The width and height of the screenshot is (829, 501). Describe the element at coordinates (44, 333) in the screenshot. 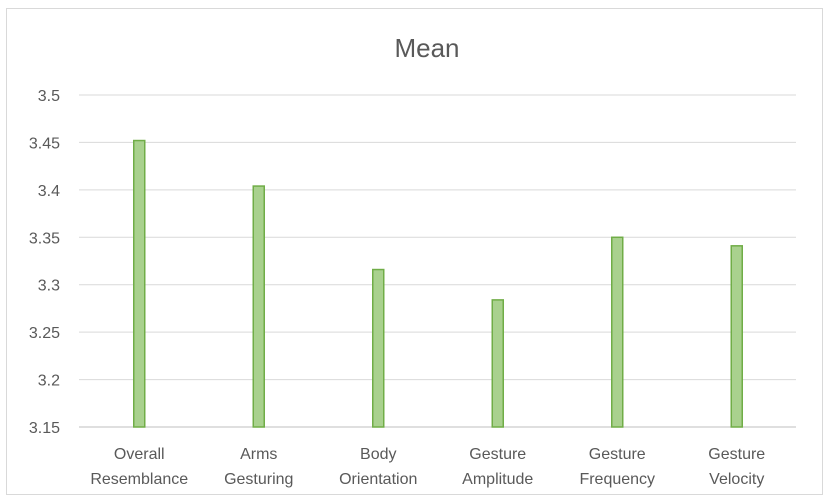

I see `y-tick-label: 3.25` at that location.